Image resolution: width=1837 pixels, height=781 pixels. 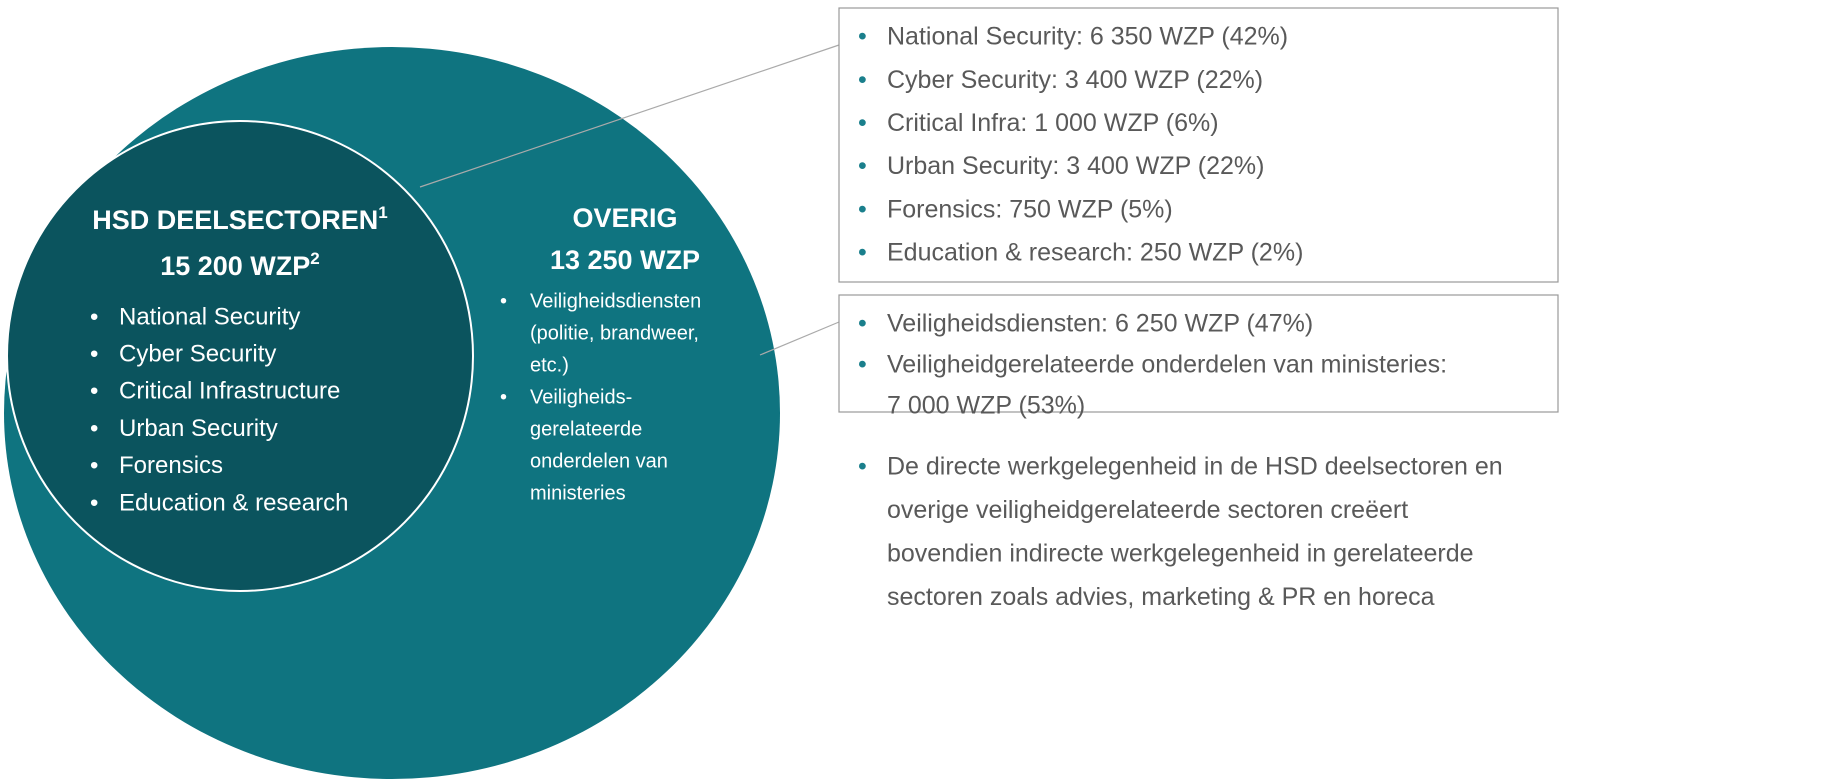 I want to click on list-item: National Security, so click(x=209, y=316).